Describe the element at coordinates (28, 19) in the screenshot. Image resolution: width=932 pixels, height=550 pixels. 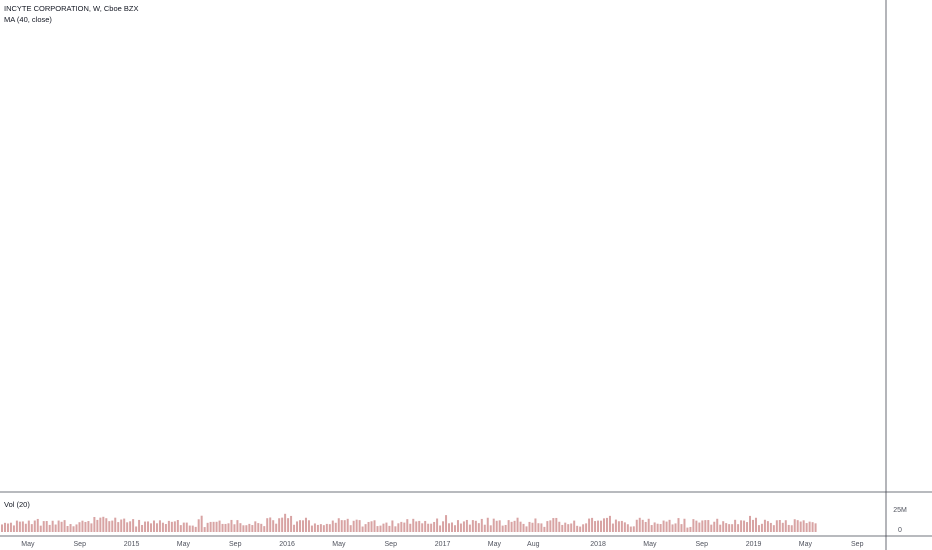
I see `indicator-label: MA (40, close)` at that location.